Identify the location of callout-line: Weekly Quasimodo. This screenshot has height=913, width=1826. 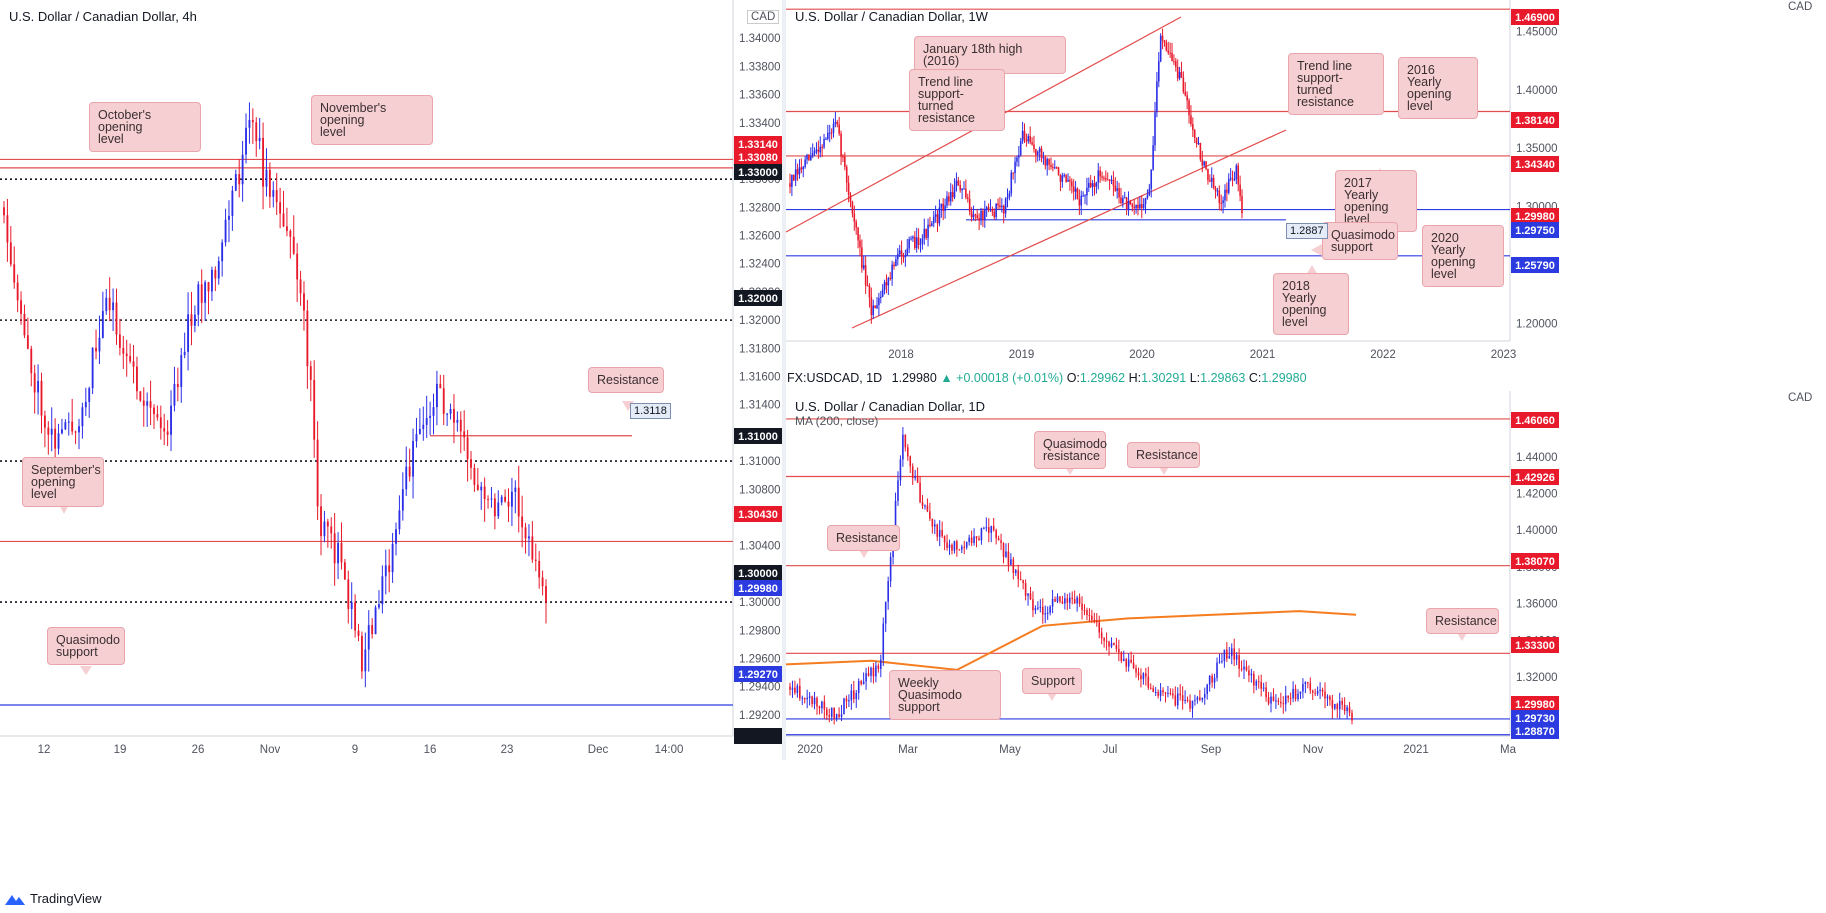
(930, 689).